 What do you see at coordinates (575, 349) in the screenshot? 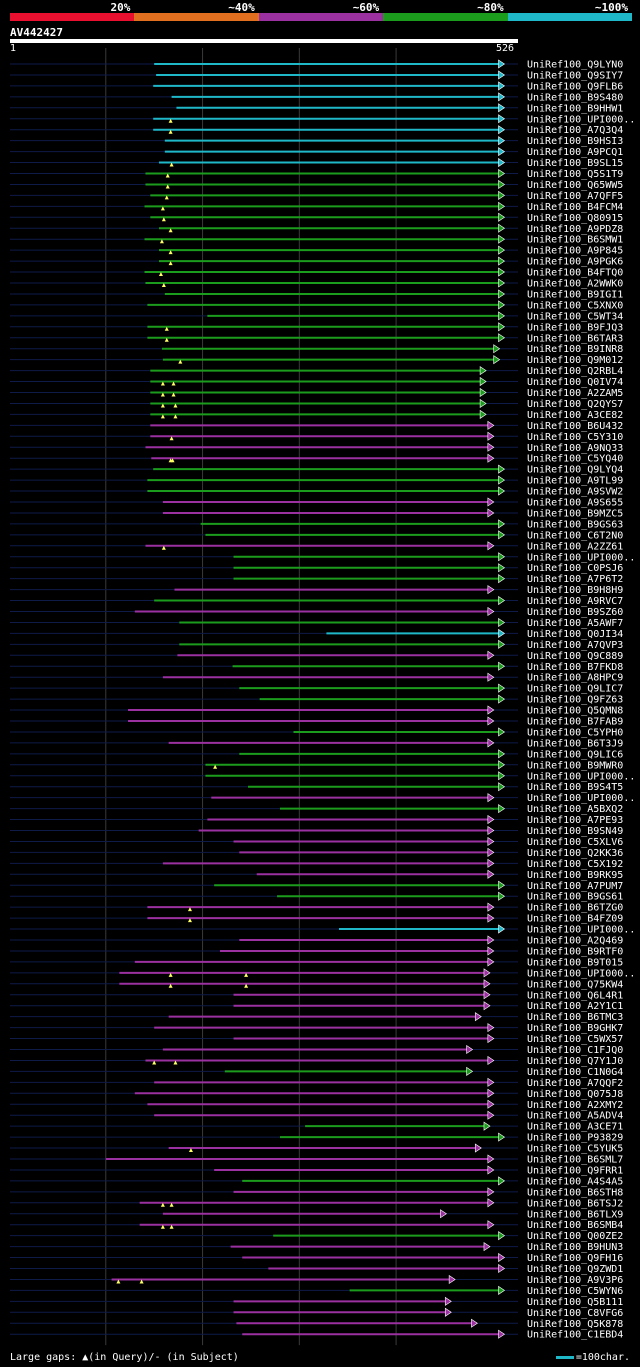
I see `hit-label: UniRef100_B9INR8` at bounding box center [575, 349].